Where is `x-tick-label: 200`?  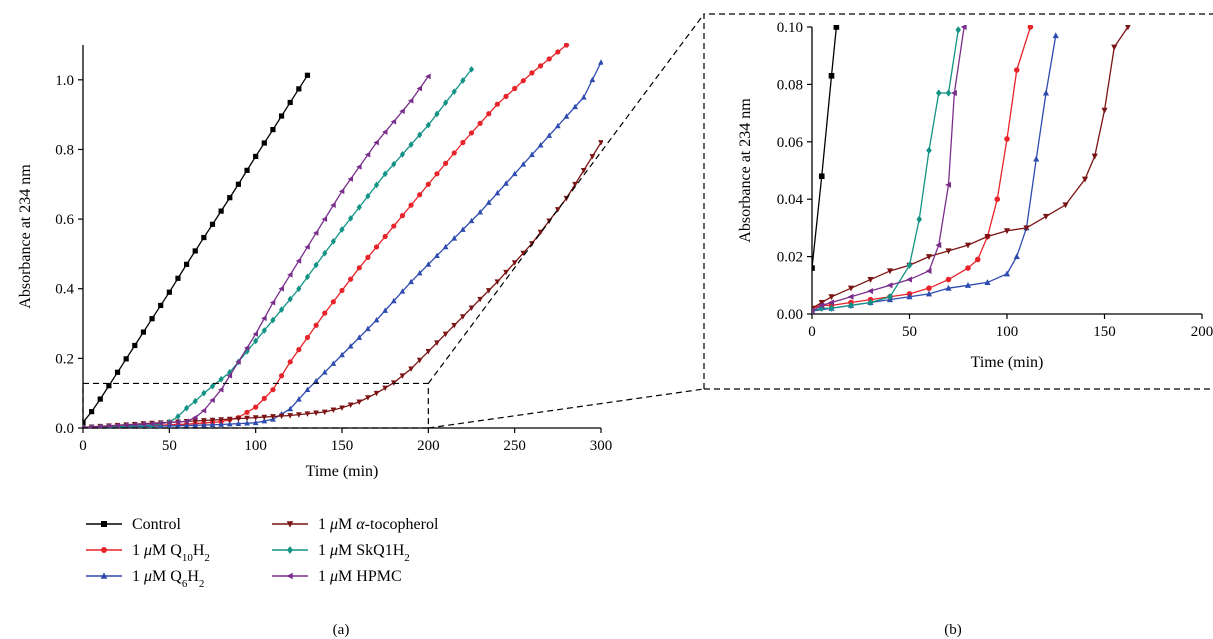 x-tick-label: 200 is located at coordinates (428, 446).